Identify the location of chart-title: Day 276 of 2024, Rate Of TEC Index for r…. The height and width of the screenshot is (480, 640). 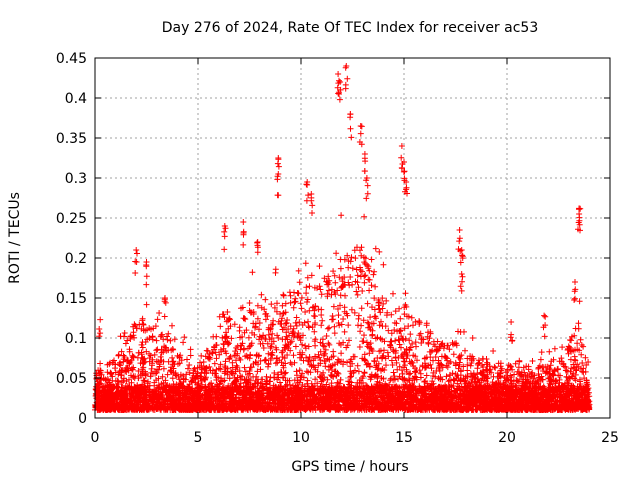
(350, 28).